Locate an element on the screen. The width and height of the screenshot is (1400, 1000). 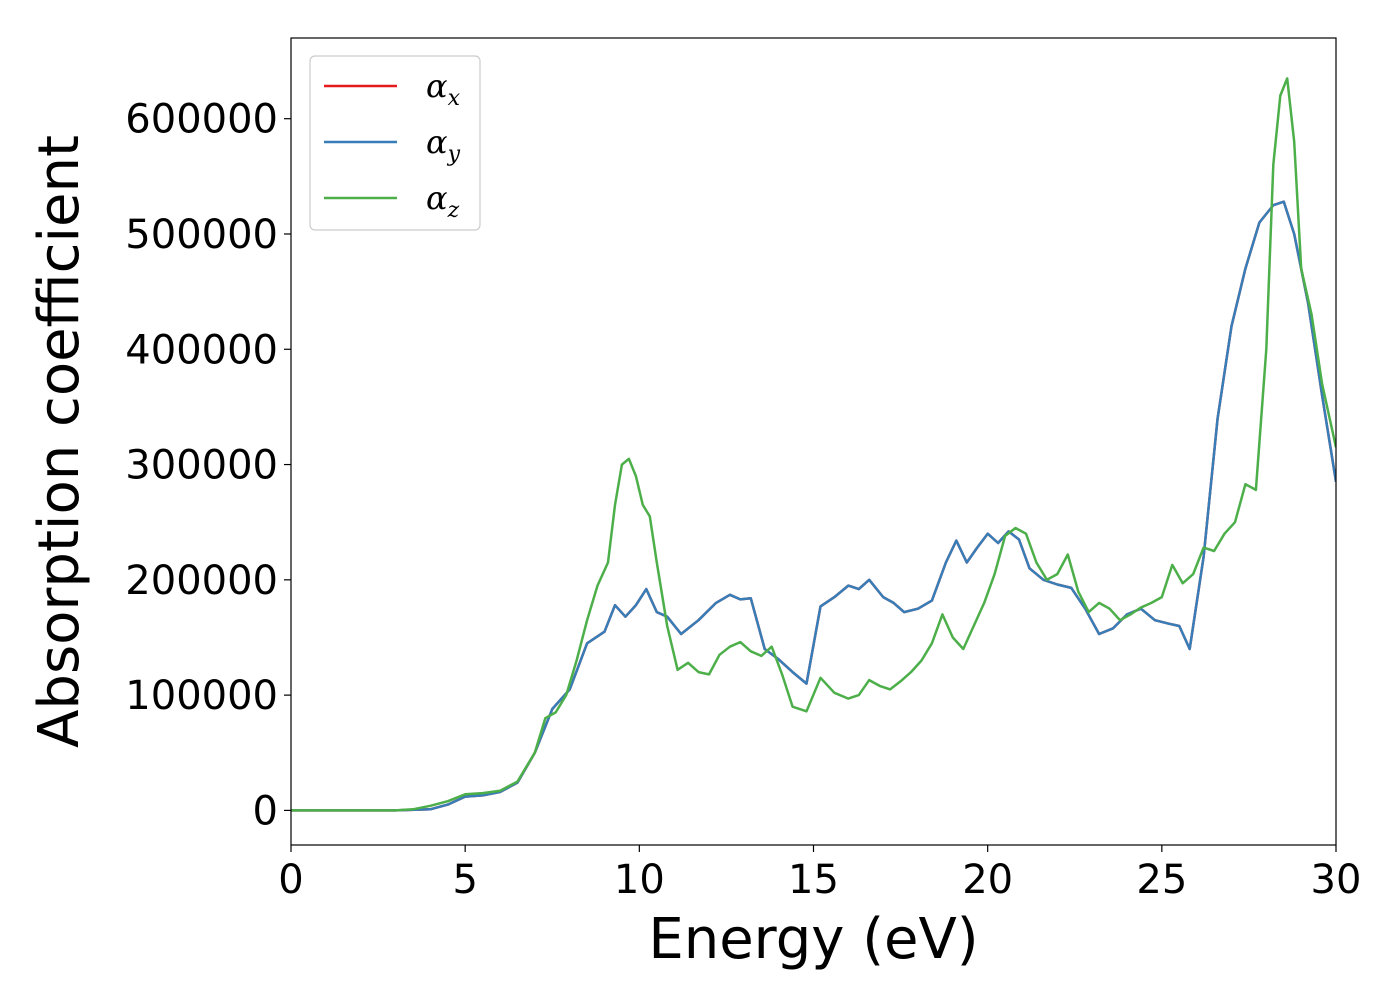
y-tick-label: 600000 is located at coordinates (201, 120).